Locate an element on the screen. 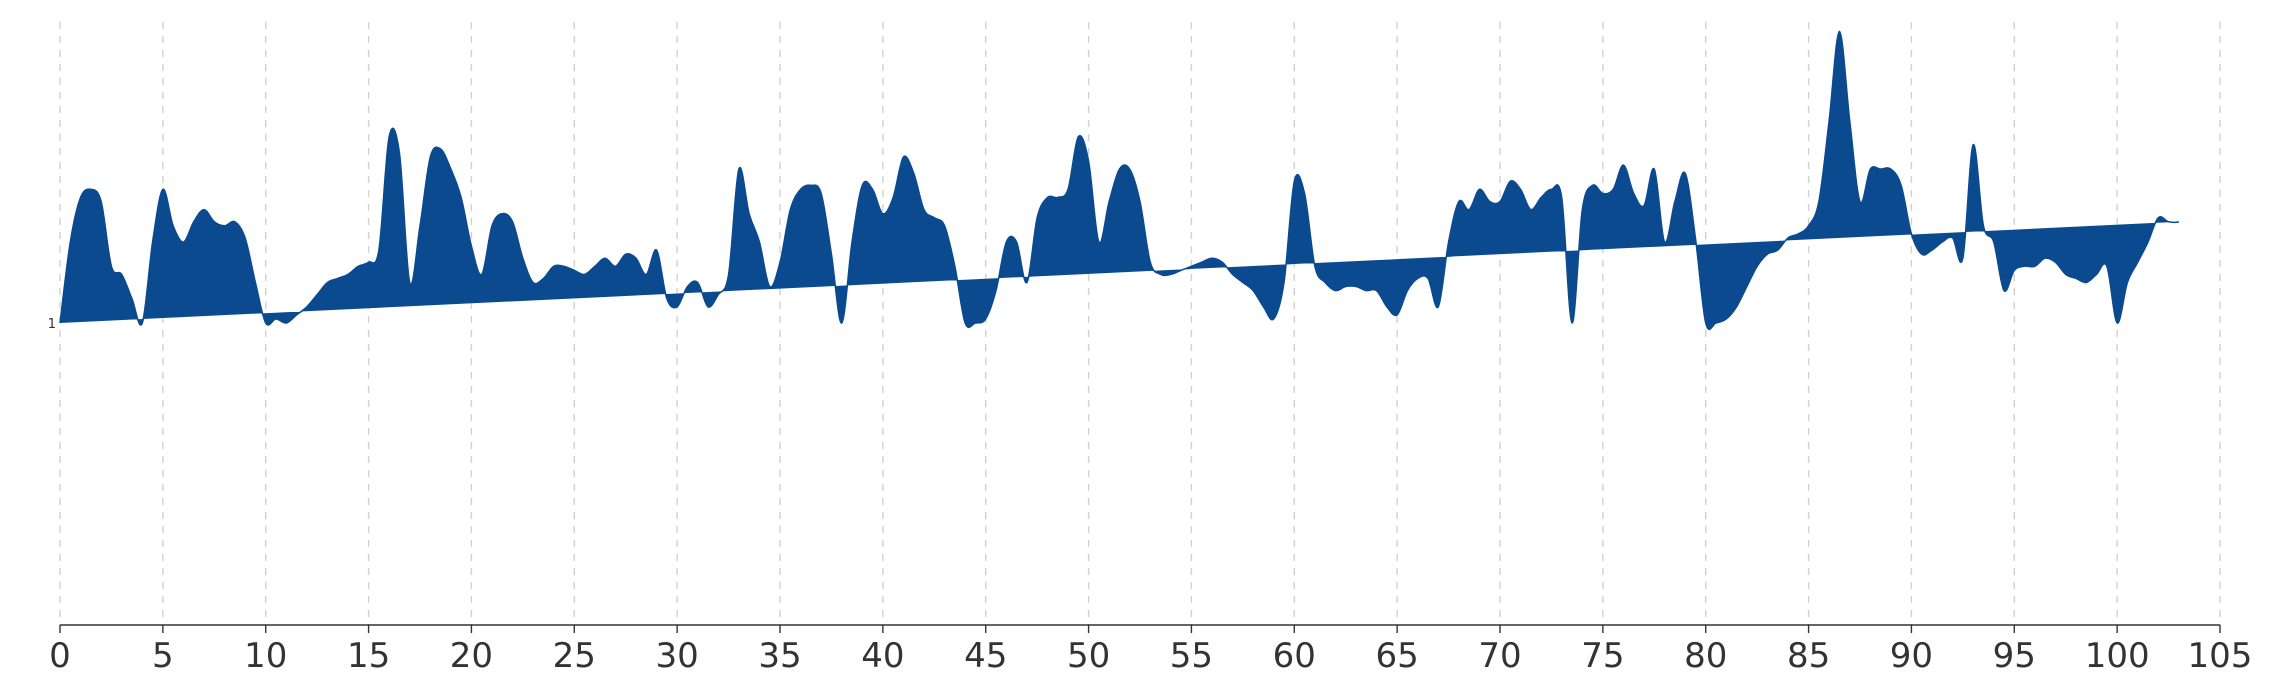  x-tick-label-85: 85 is located at coordinates (1808, 656).